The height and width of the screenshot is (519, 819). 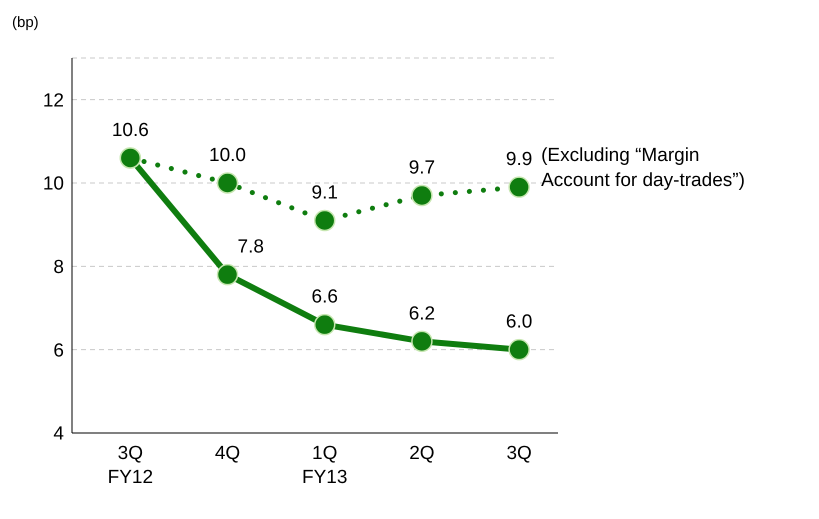 I want to click on data-label: 9.7, so click(x=422, y=168).